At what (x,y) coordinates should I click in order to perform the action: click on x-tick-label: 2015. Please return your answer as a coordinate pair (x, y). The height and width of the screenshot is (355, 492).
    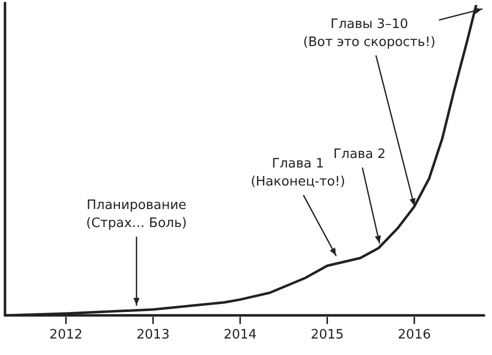
    Looking at the image, I should click on (327, 335).